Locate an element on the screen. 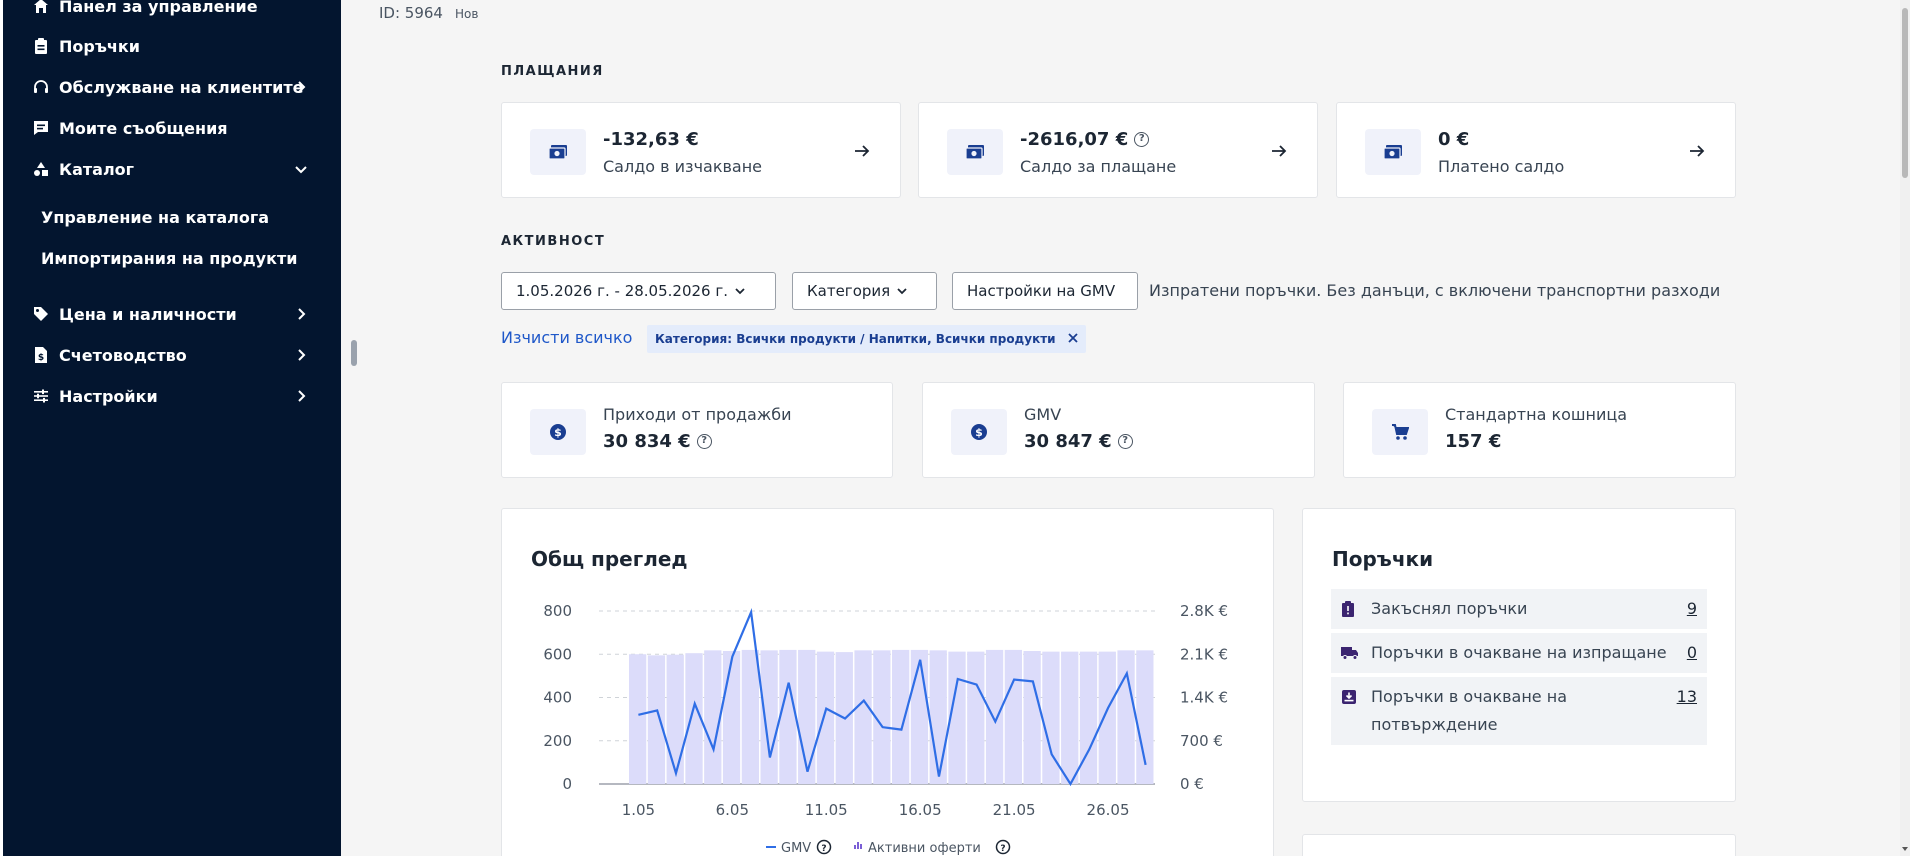 This screenshot has width=1910, height=856. scroll-down-icon is located at coordinates (1905, 844).